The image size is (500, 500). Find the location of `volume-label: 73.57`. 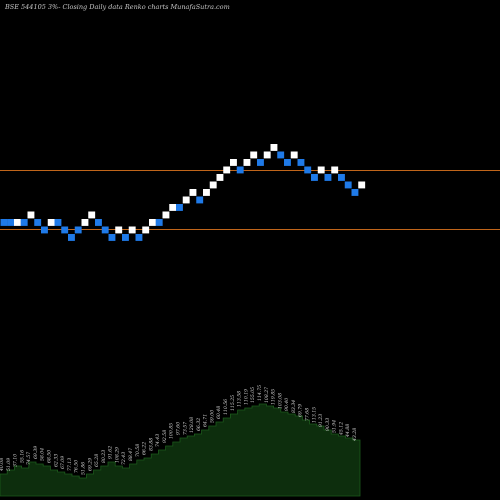

volume-label: 73.57 is located at coordinates (185, 428).